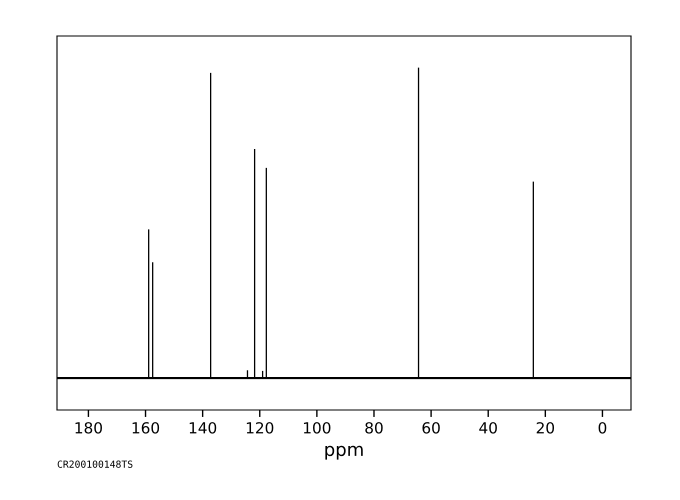 This screenshot has width=680, height=500. What do you see at coordinates (317, 428) in the screenshot?
I see `x-tick-label: 100` at bounding box center [317, 428].